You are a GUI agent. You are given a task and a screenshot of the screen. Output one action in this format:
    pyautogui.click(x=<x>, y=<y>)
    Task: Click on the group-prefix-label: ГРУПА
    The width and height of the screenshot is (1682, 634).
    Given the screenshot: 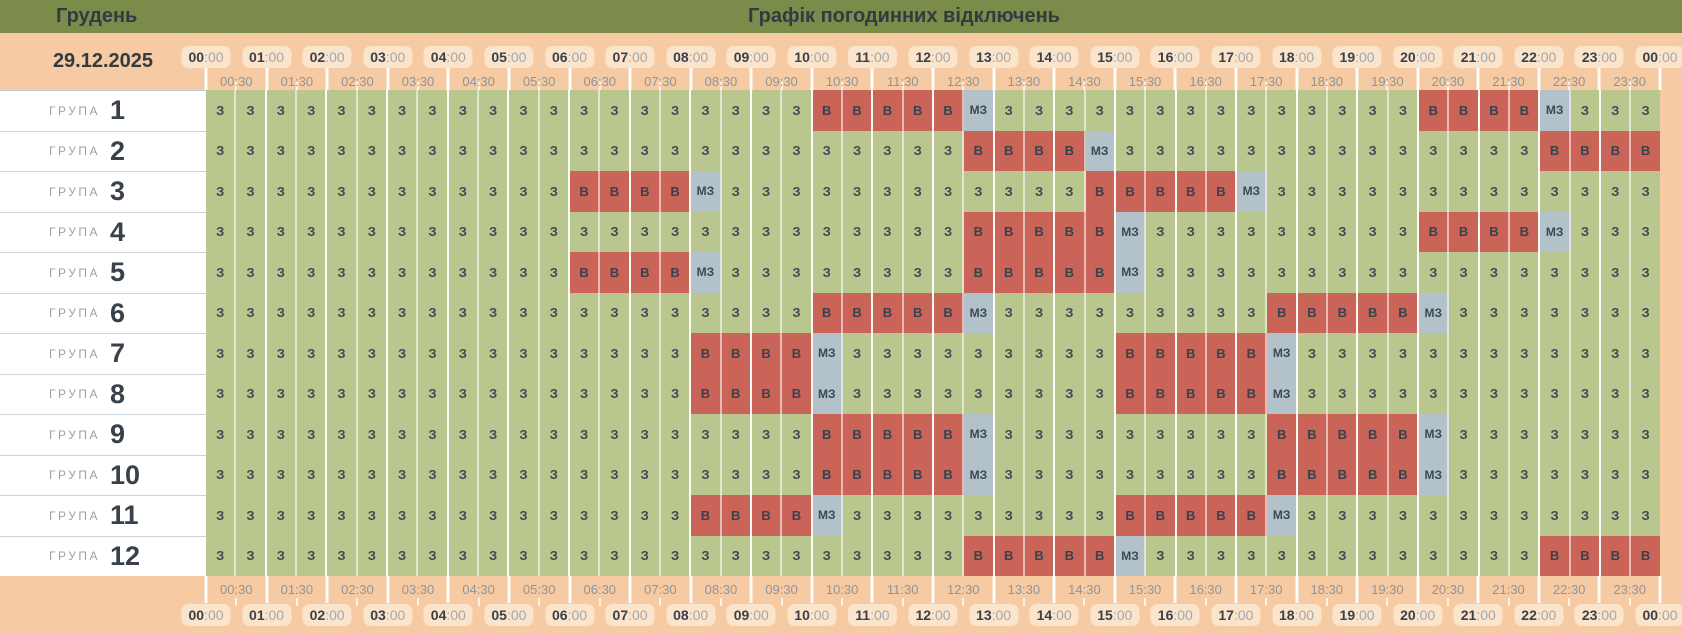 What is the action you would take?
    pyautogui.click(x=74, y=434)
    